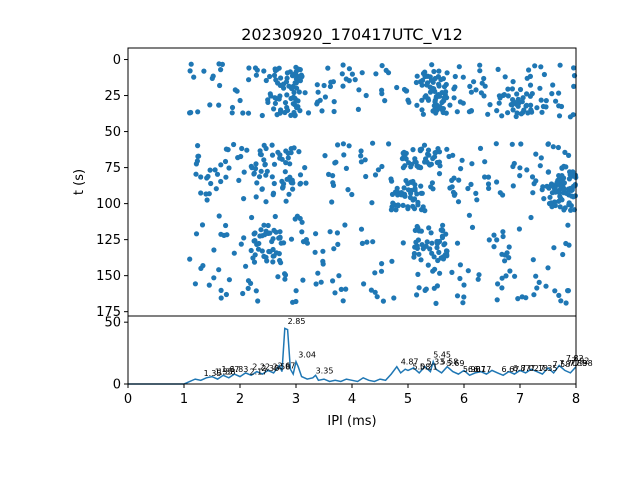 This screenshot has width=640, height=480. What do you see at coordinates (108, 240) in the screenshot?
I see `y-tick-label: 125` at bounding box center [108, 240].